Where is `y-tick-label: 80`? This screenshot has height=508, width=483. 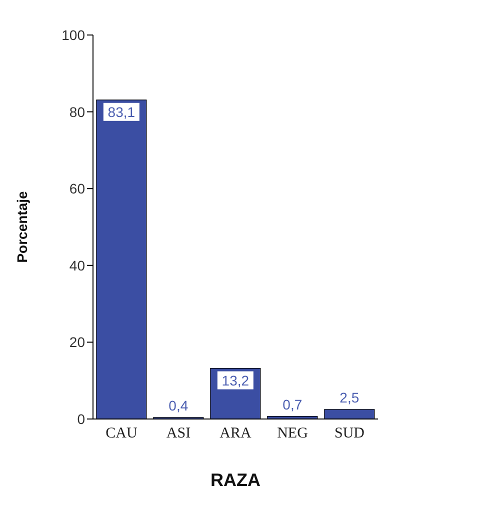
y-tick-label: 80 is located at coordinates (77, 112).